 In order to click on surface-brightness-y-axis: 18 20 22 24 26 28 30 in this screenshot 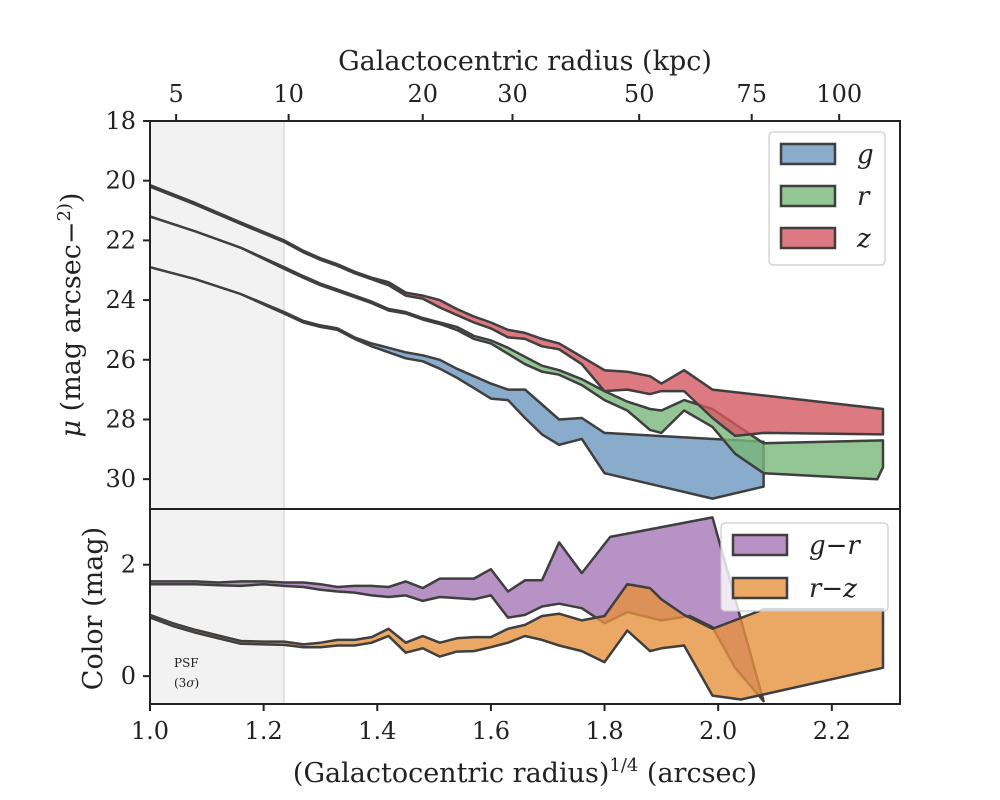, I will do `click(127, 300)`.